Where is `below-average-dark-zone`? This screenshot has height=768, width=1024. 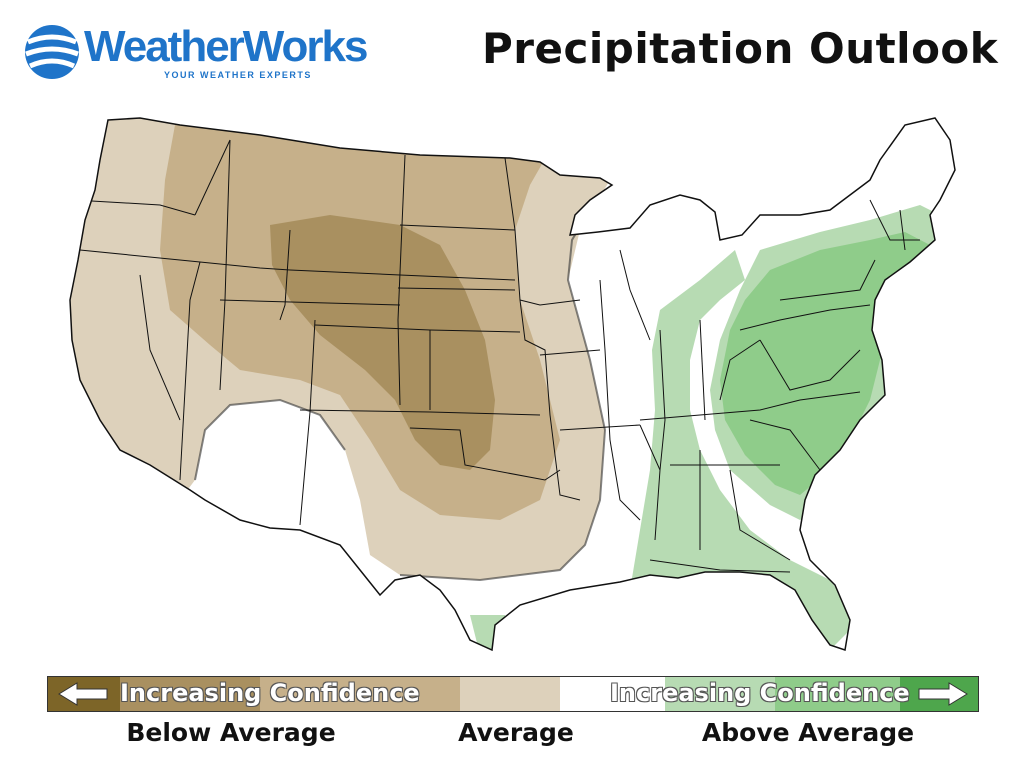 below-average-dark-zone is located at coordinates (382, 342).